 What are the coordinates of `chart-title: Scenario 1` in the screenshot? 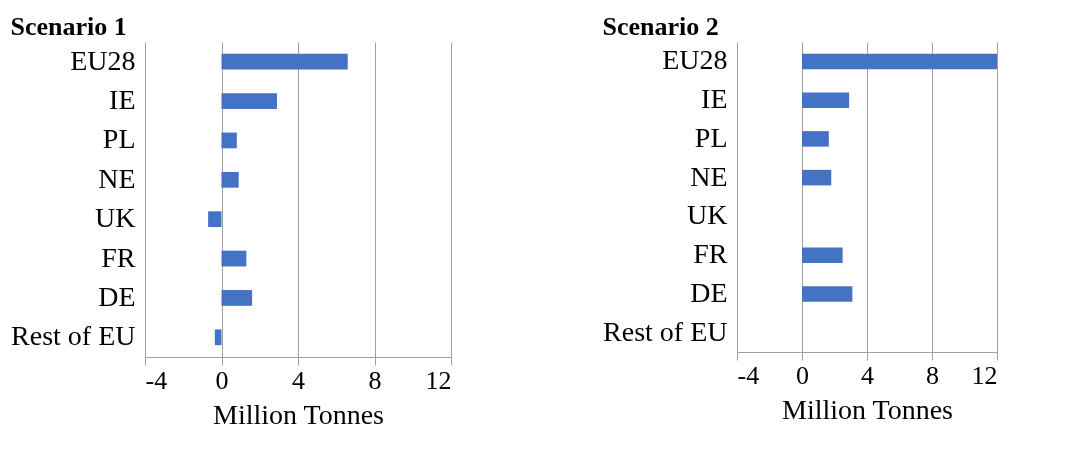 It's located at (68, 26).